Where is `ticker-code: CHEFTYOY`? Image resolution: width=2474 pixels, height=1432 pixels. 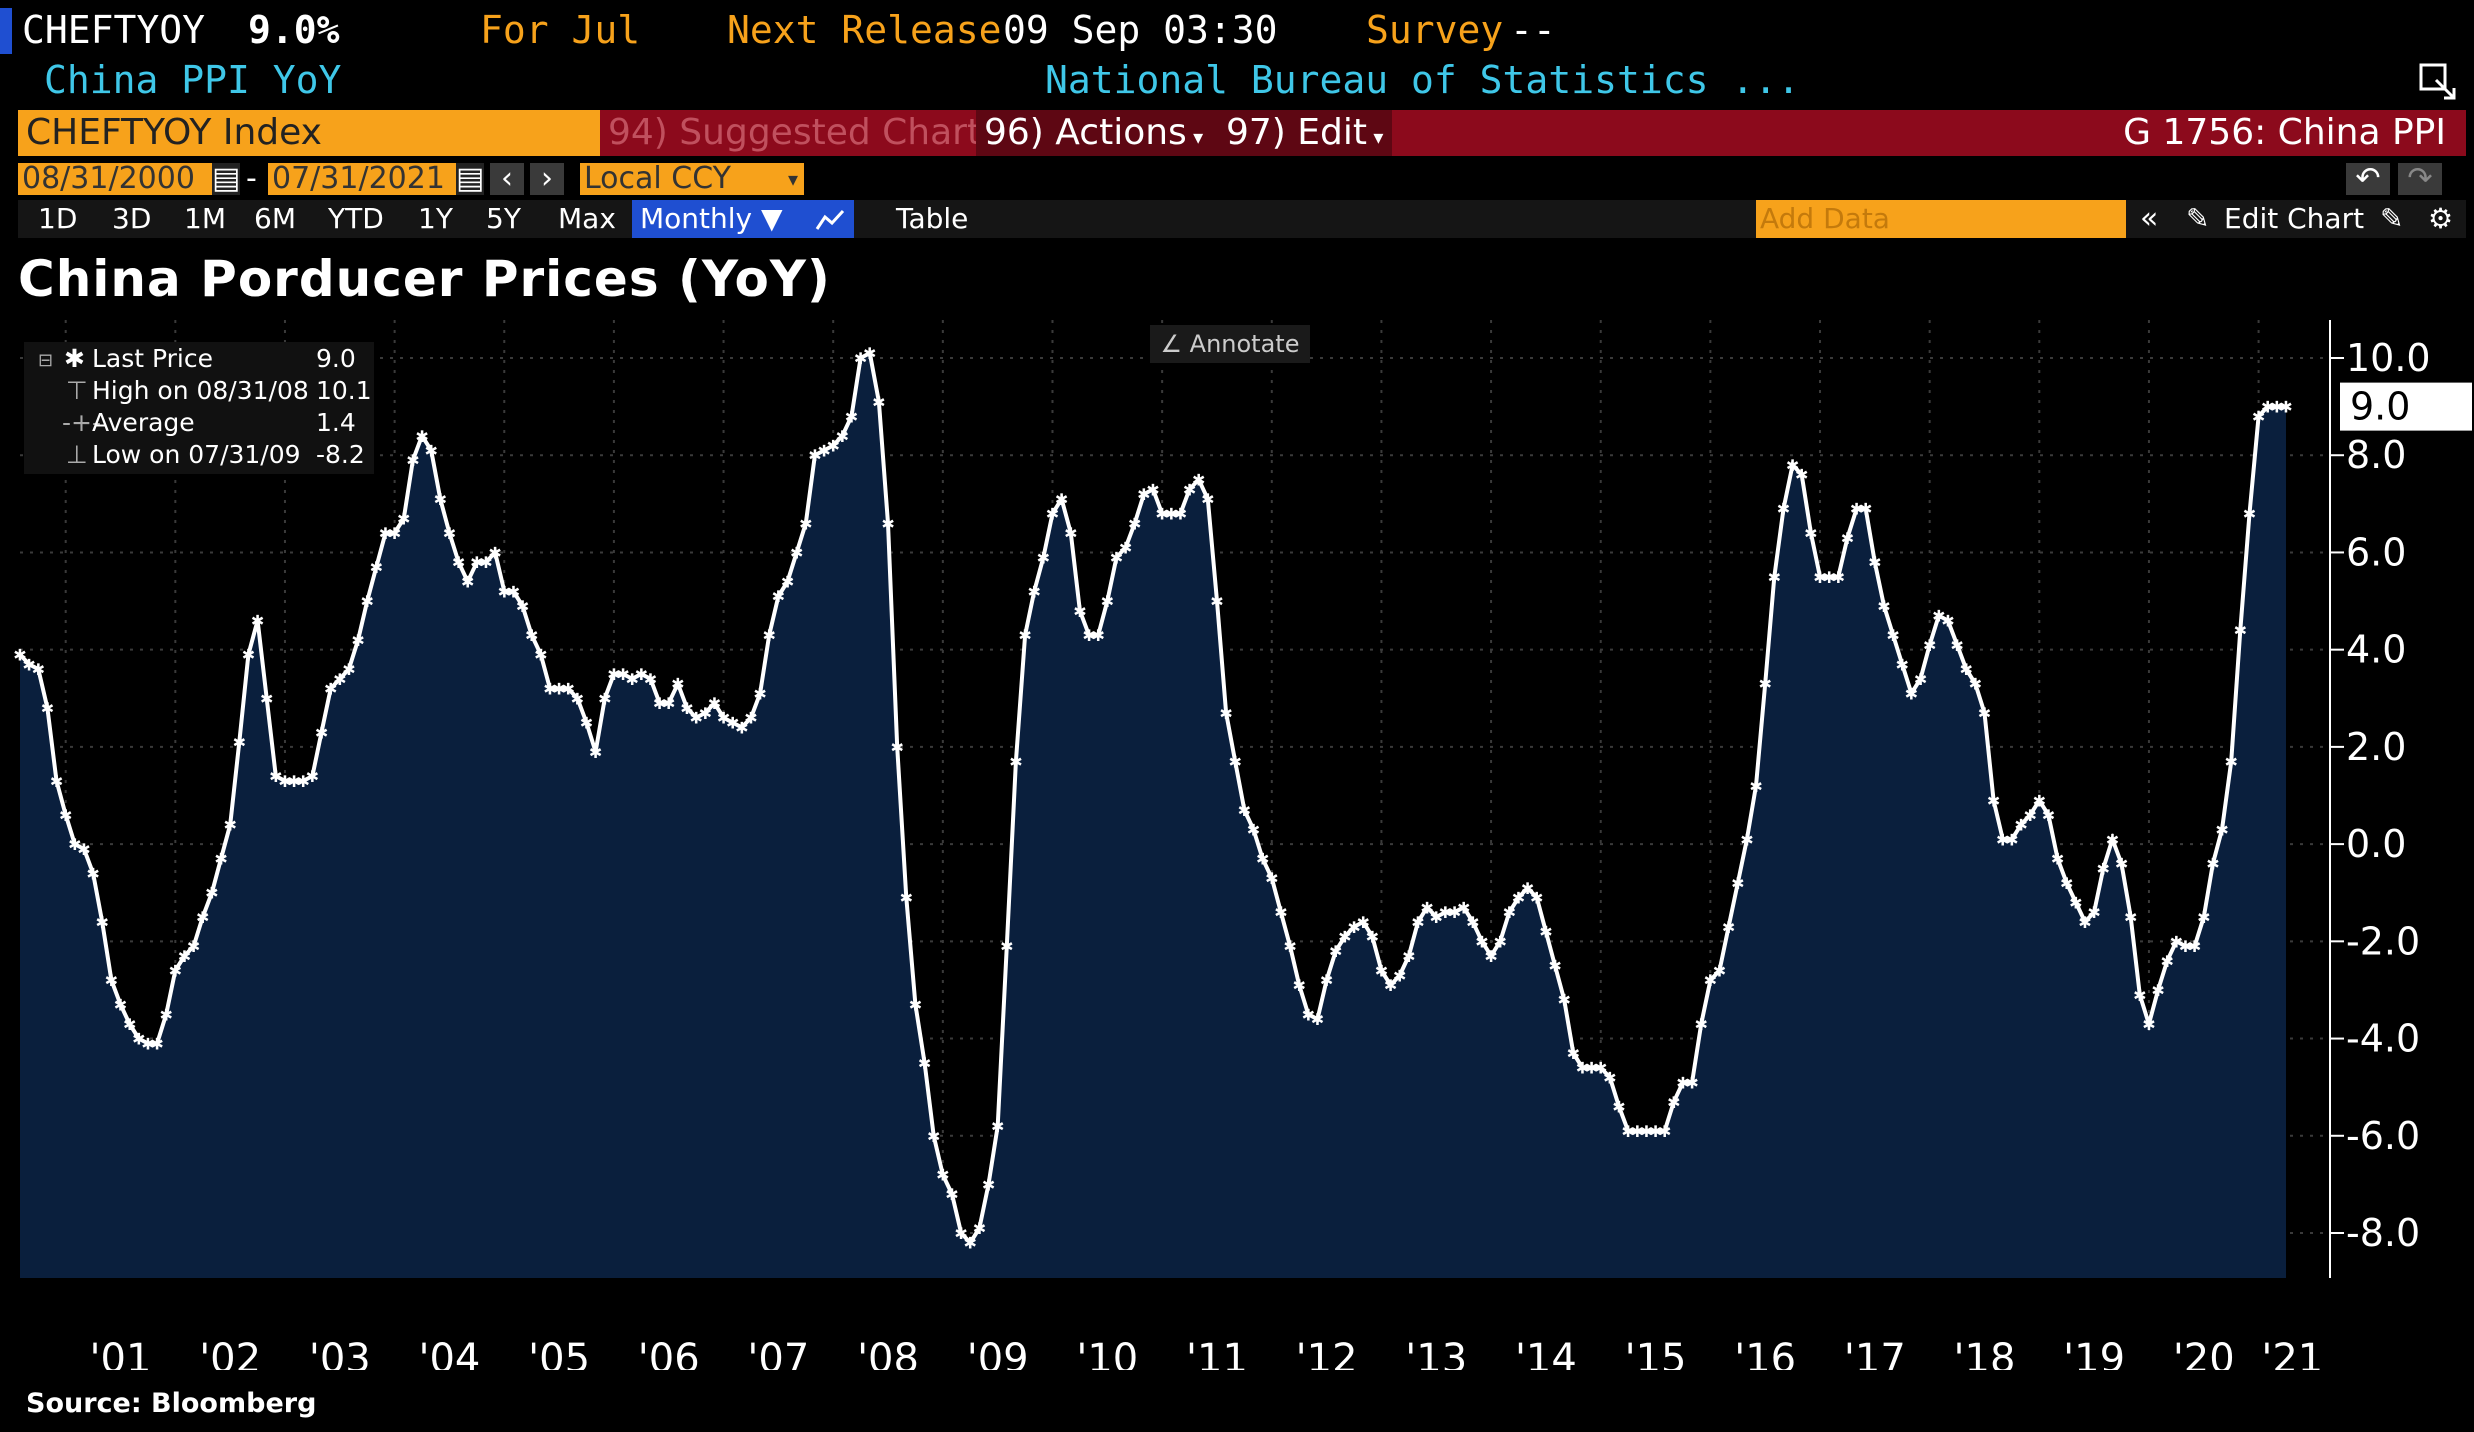
ticker-code: CHEFTYOY is located at coordinates (114, 30).